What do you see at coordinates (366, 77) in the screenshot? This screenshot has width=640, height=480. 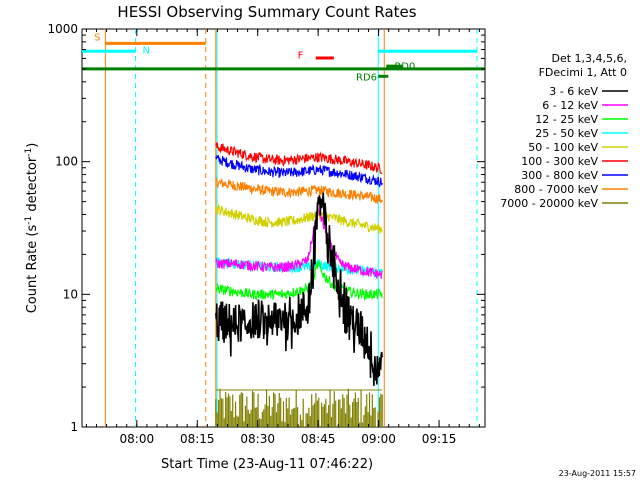 I see `marker-label-rd6: RD6` at bounding box center [366, 77].